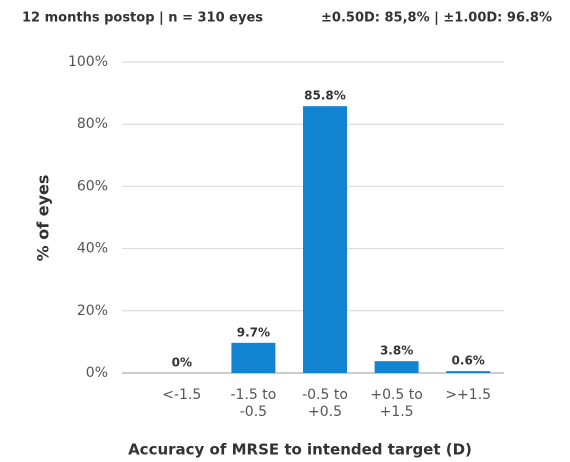 The width and height of the screenshot is (570, 462). Describe the element at coordinates (253, 412) in the screenshot. I see `x-tick-label: -0.5` at that location.